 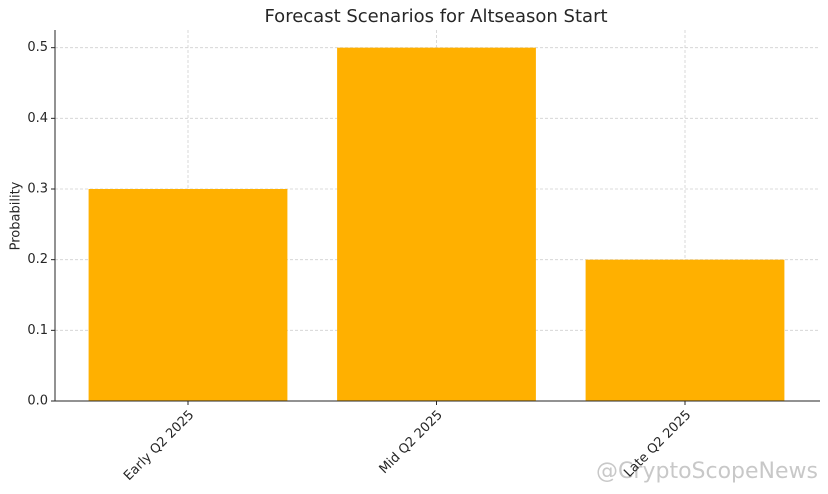 I want to click on y-tick-label: 0.4, so click(x=37, y=118).